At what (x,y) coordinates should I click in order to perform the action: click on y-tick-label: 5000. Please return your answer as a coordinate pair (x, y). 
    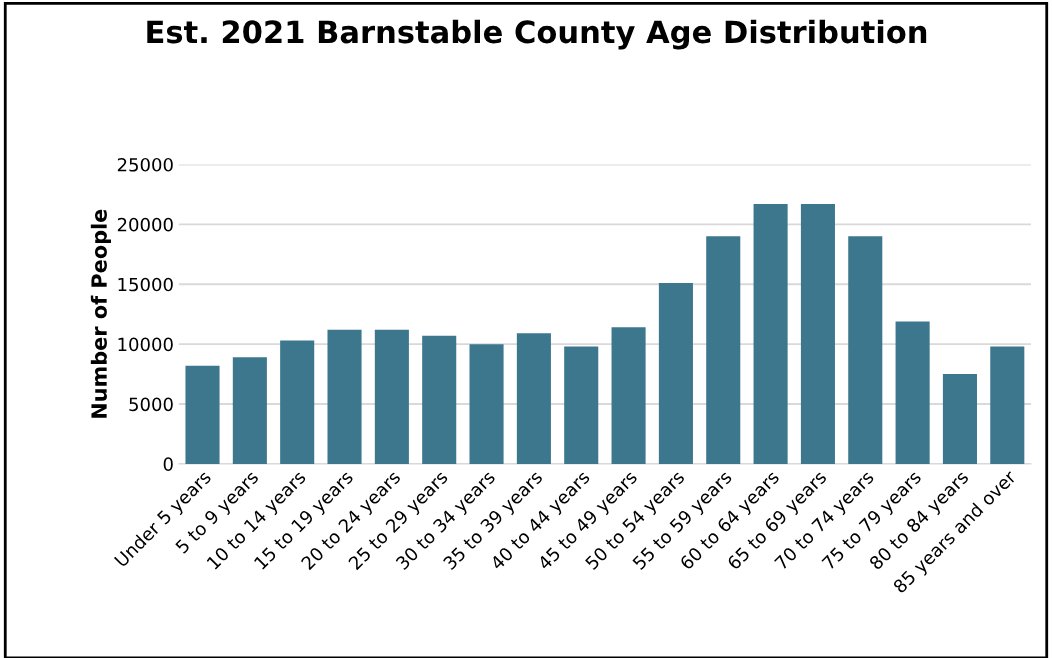
    Looking at the image, I should click on (151, 404).